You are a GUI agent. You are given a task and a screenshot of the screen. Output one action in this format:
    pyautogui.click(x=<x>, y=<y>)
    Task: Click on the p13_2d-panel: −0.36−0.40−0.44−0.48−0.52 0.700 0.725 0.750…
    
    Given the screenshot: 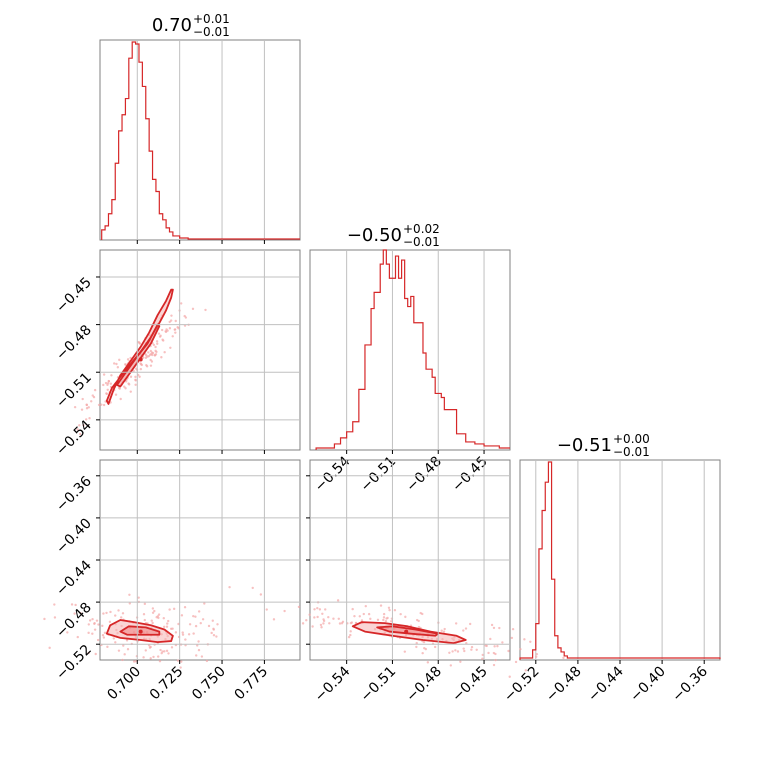 What is the action you would take?
    pyautogui.click(x=172, y=581)
    